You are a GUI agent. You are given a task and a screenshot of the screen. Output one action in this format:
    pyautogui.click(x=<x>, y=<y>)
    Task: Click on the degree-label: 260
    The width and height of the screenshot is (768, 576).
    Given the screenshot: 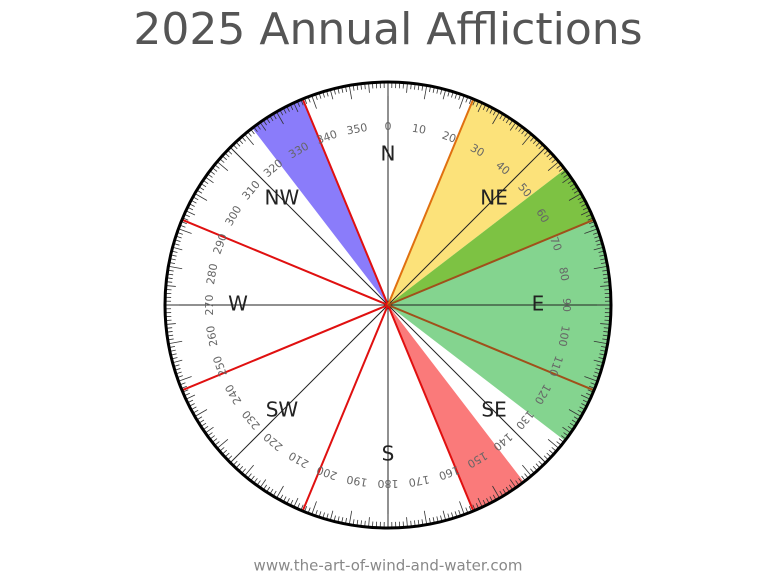 What is the action you would take?
    pyautogui.click(x=212, y=336)
    